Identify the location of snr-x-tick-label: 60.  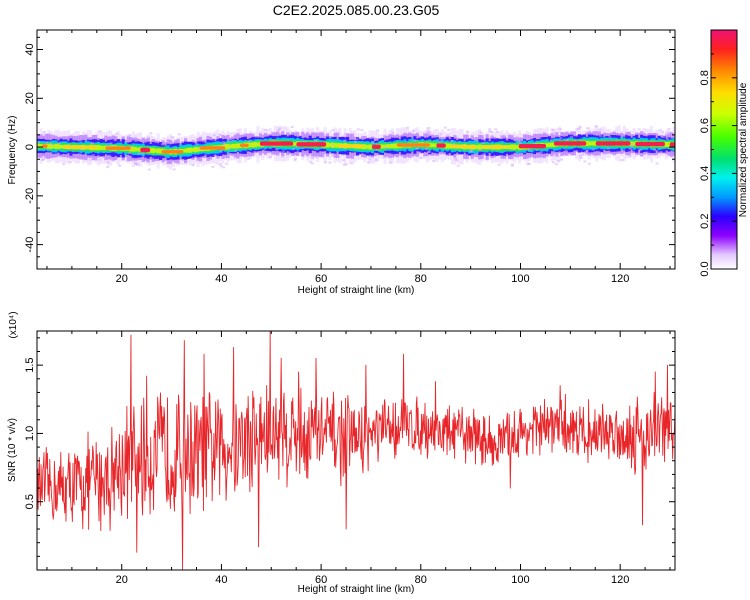
(321, 580).